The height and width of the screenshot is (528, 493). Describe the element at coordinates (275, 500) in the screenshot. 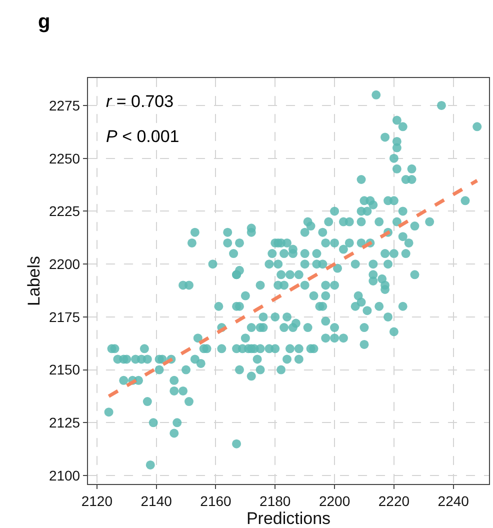

I see `x-tick-label: 2180` at that location.